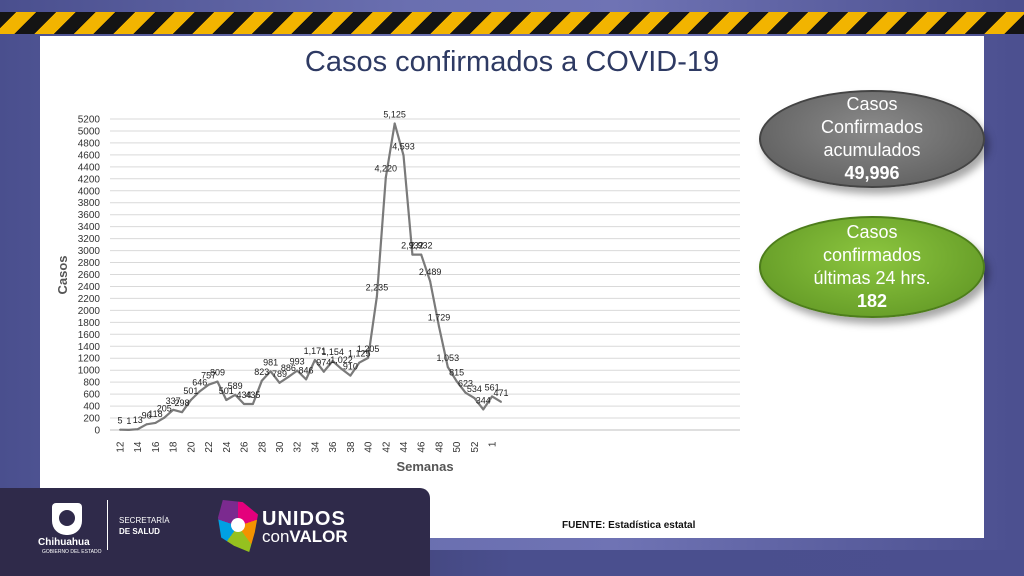  What do you see at coordinates (244, 395) in the screenshot?
I see `data-label: 434` at bounding box center [244, 395].